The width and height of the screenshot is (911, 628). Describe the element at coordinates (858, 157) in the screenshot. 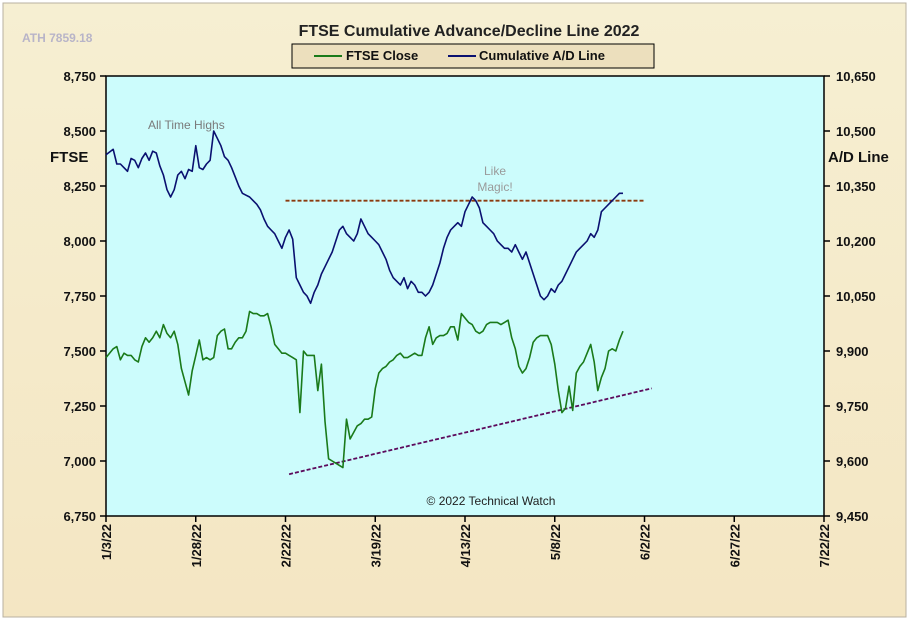

I see `y-axis-right-label: A/D Line` at that location.